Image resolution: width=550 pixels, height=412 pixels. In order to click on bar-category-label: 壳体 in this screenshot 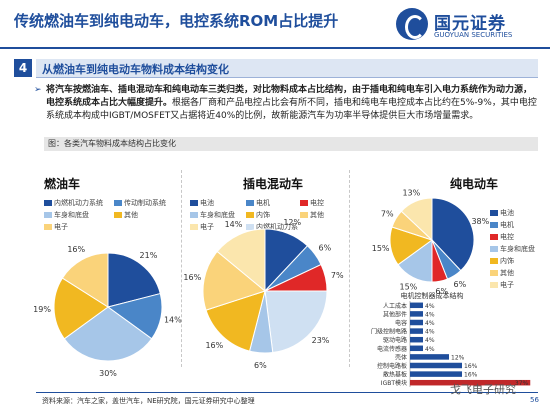, I will do `click(401, 357)`.